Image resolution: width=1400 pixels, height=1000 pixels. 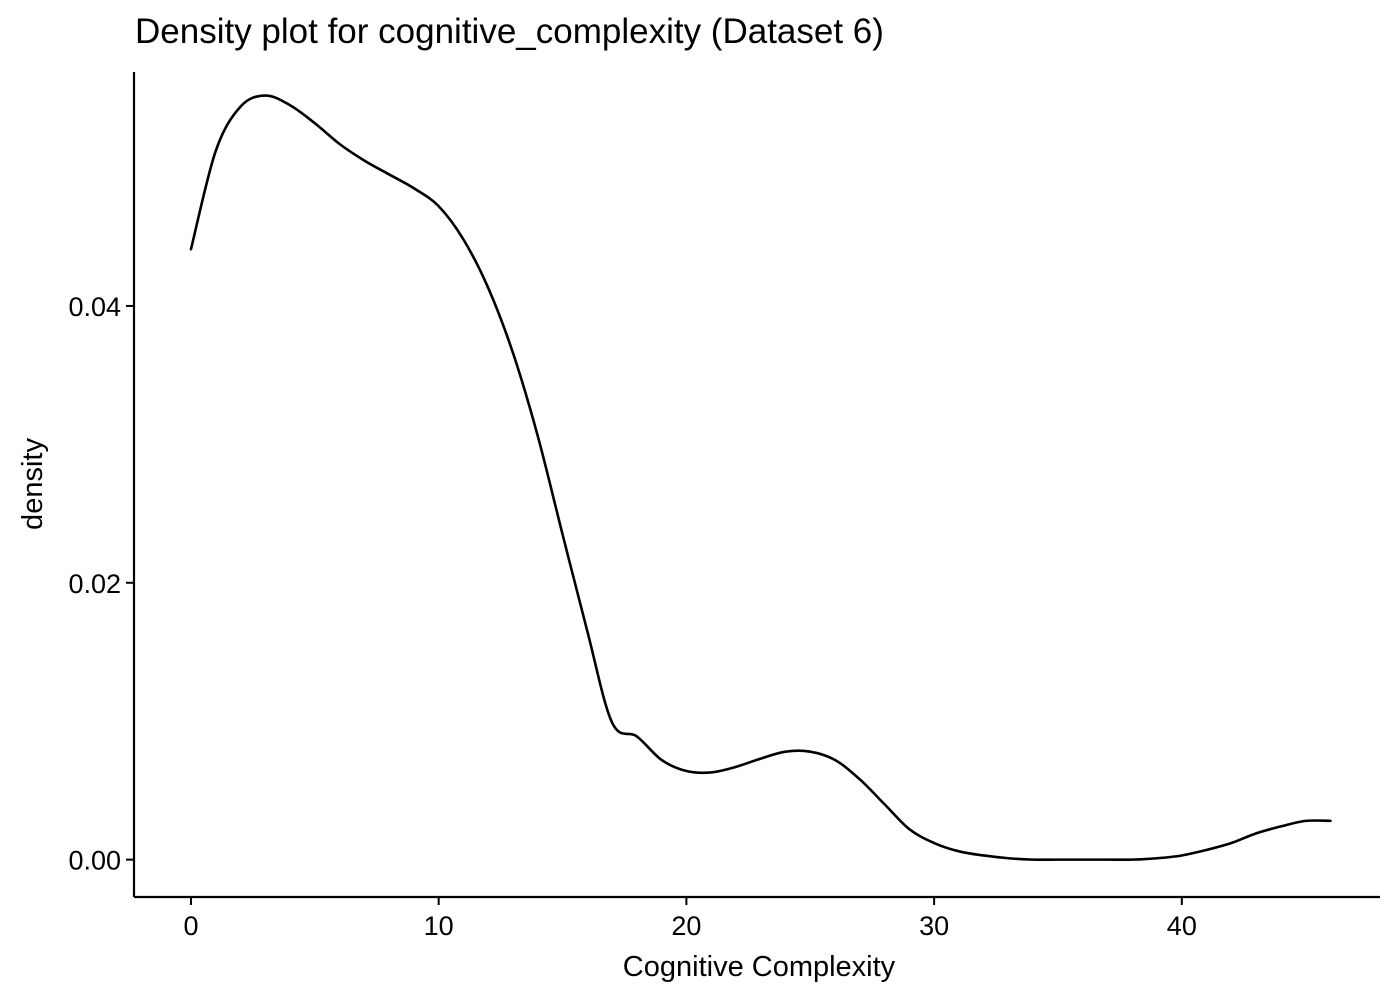 What do you see at coordinates (934, 926) in the screenshot?
I see `x-tick-label: 30` at bounding box center [934, 926].